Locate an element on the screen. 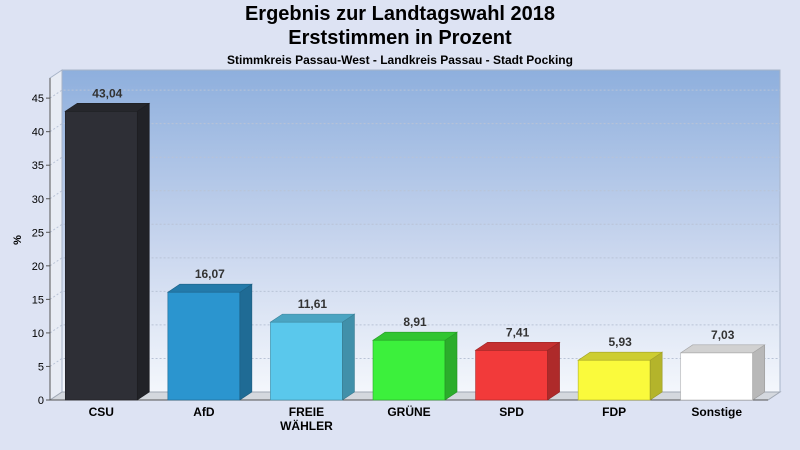 The height and width of the screenshot is (450, 800). bar-freie-wähler: 11,61 is located at coordinates (312, 349).